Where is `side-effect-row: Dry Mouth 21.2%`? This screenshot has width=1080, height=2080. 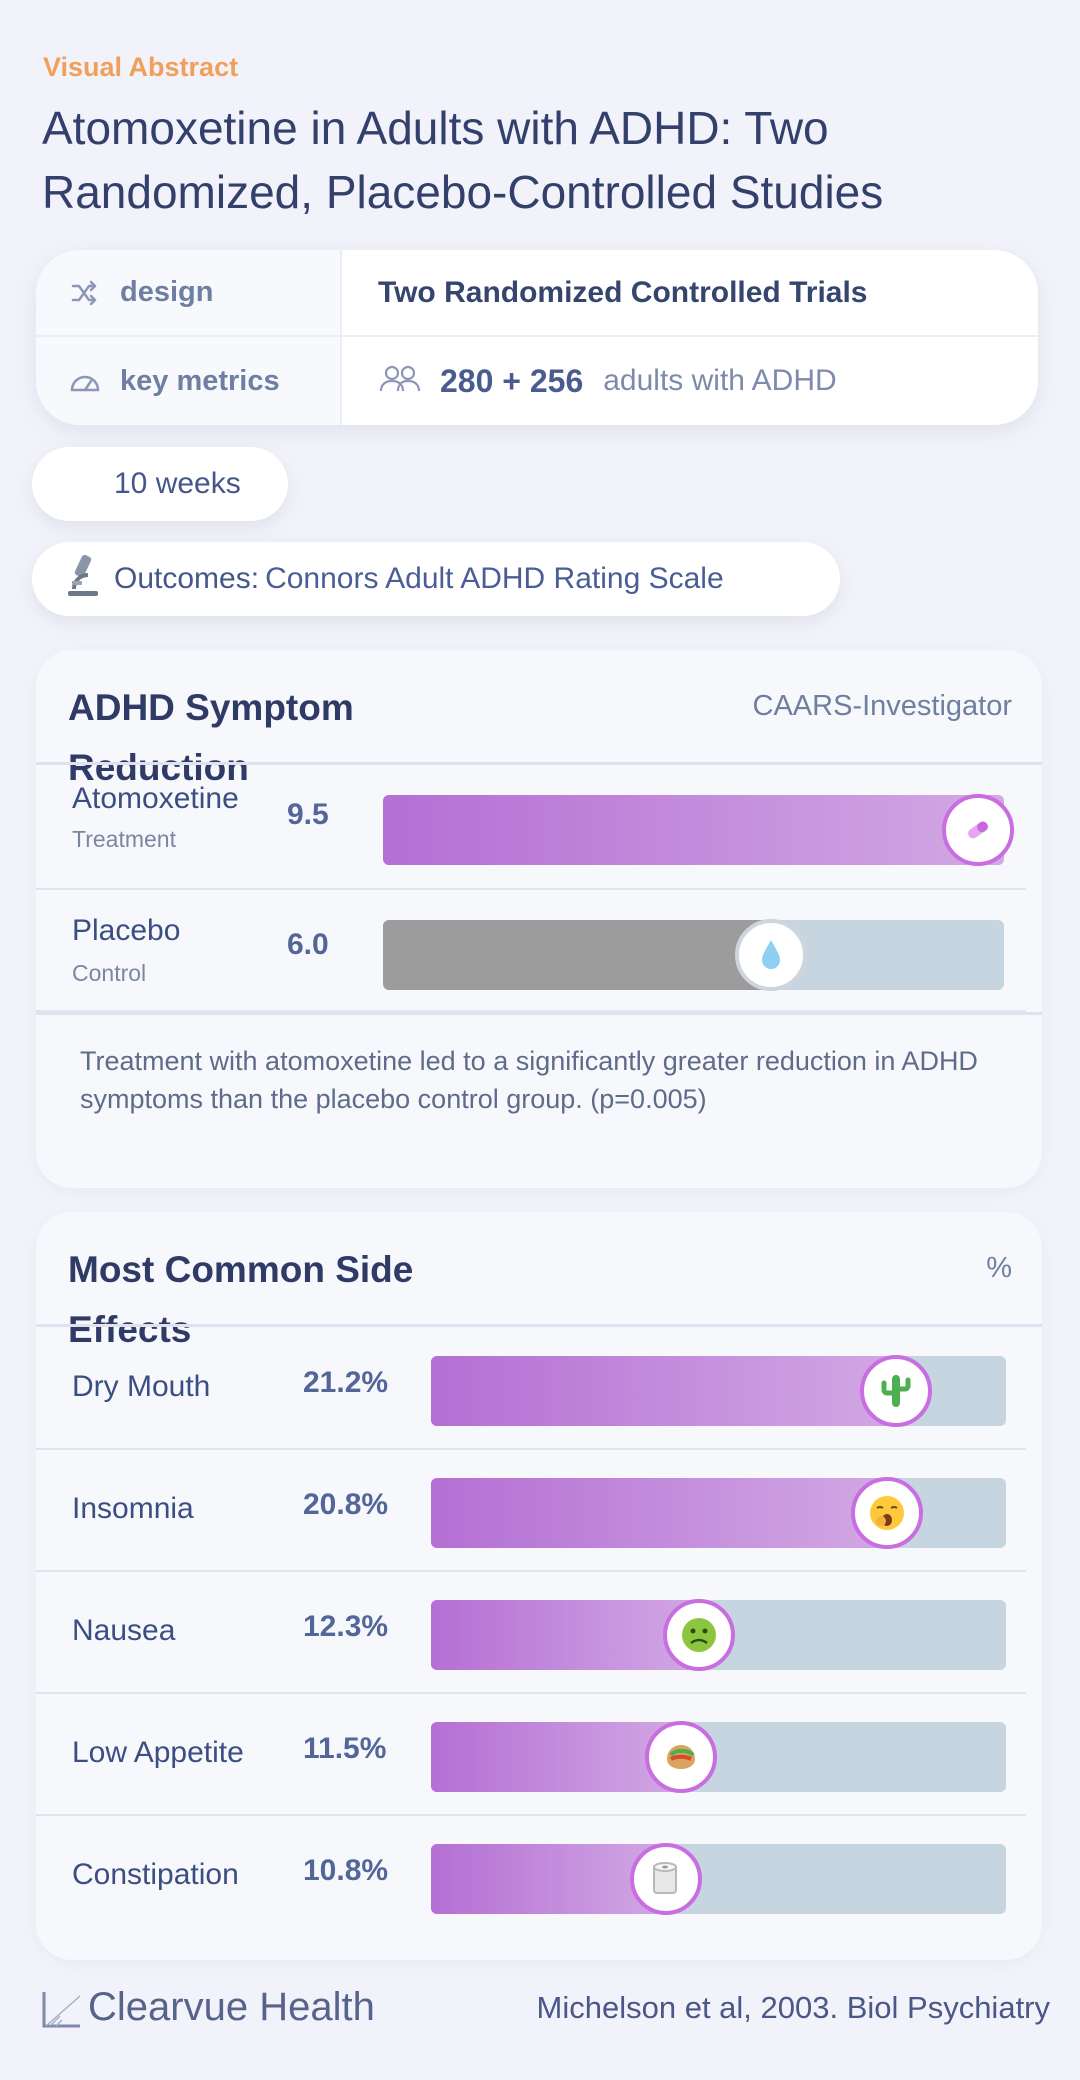
side-effect-row: Dry Mouth 21.2% is located at coordinates (531, 1389).